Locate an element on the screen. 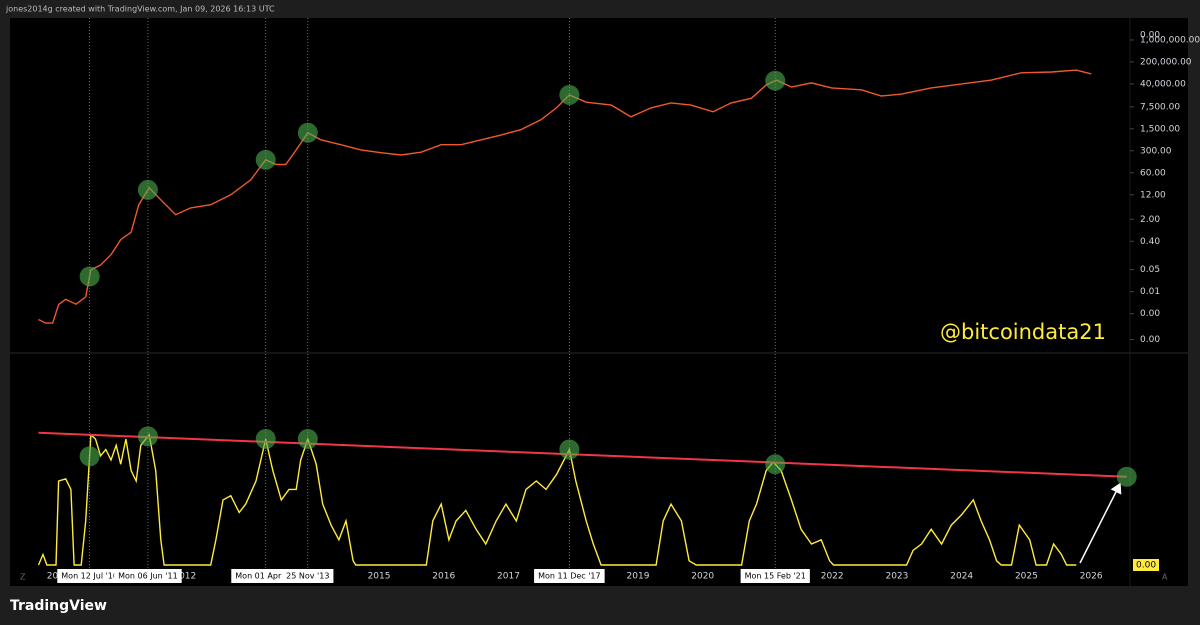 The image size is (1200, 625). y-tick-label: 1,000,000.00 is located at coordinates (1170, 40).